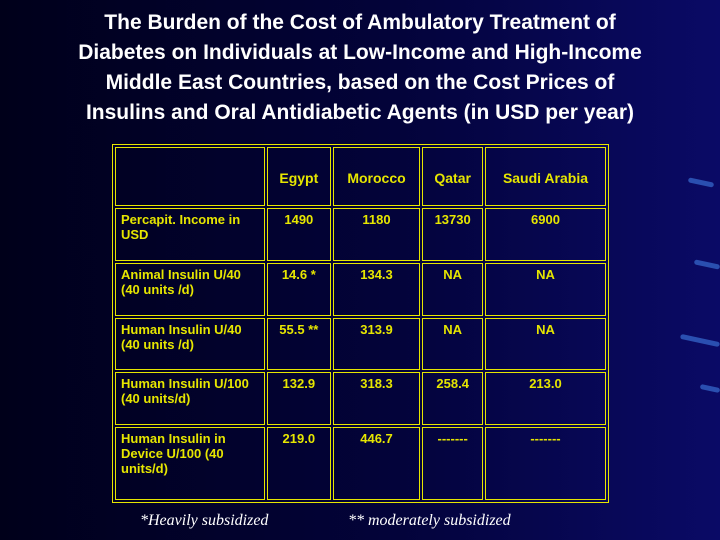  I want to click on cell: 134.3, so click(376, 289).